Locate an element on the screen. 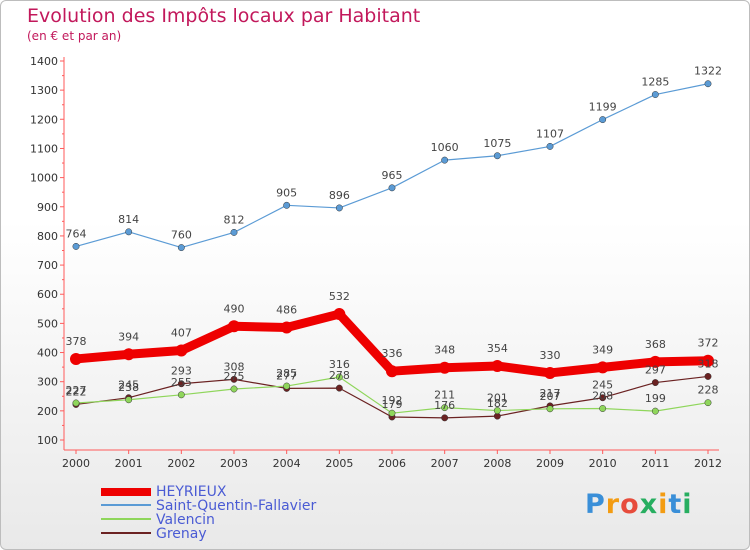  data-label: 1285 is located at coordinates (655, 82).